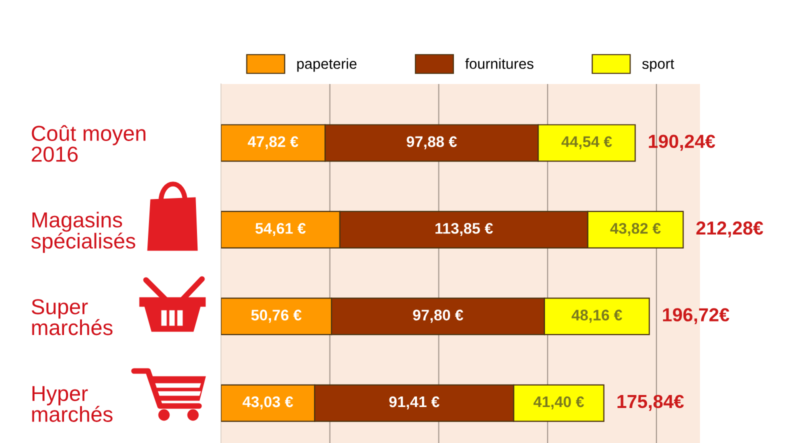  Describe the element at coordinates (635, 229) in the screenshot. I see `data-label: 43,82 €` at that location.